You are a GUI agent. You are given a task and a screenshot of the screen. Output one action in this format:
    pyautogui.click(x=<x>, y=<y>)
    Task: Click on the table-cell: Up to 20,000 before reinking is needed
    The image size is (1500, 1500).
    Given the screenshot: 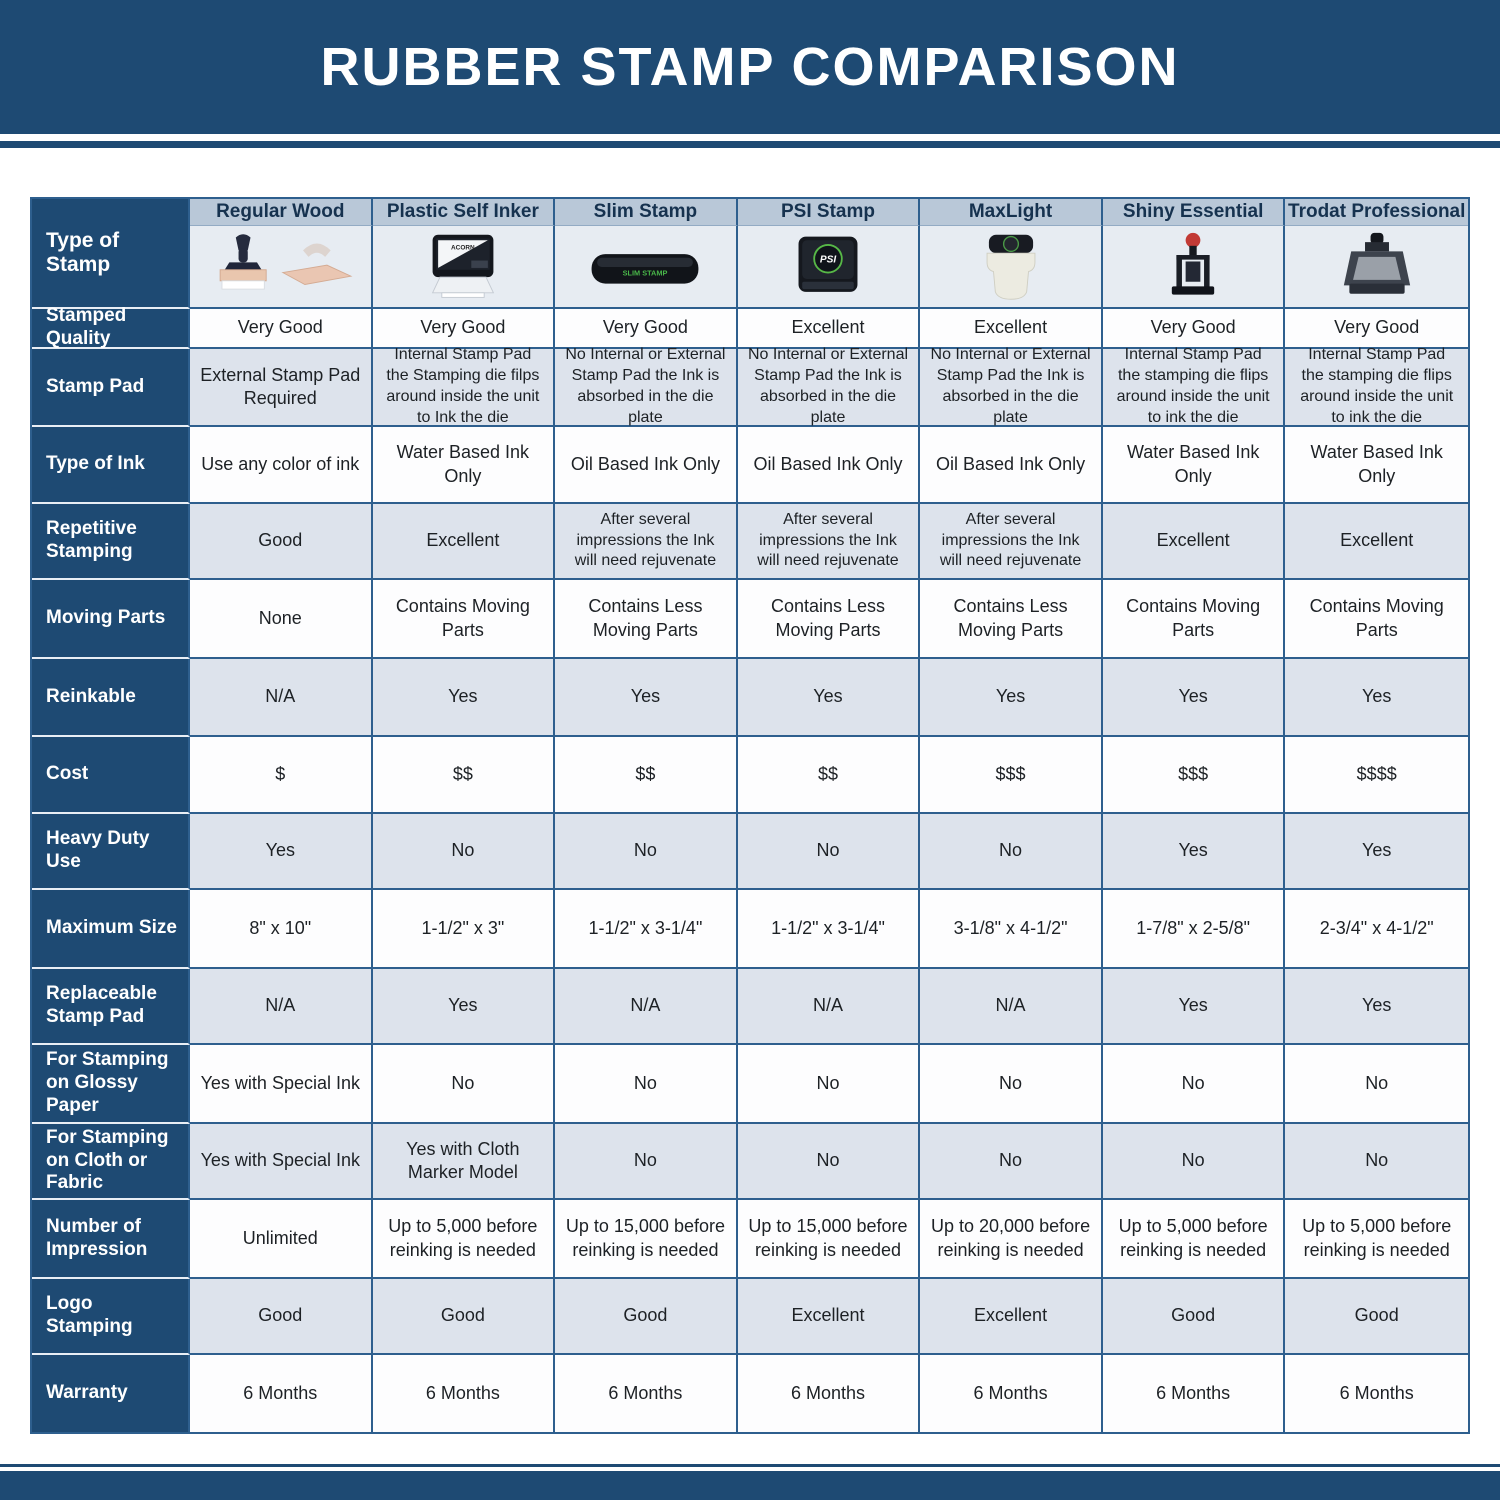 What is the action you would take?
    pyautogui.click(x=1011, y=1239)
    